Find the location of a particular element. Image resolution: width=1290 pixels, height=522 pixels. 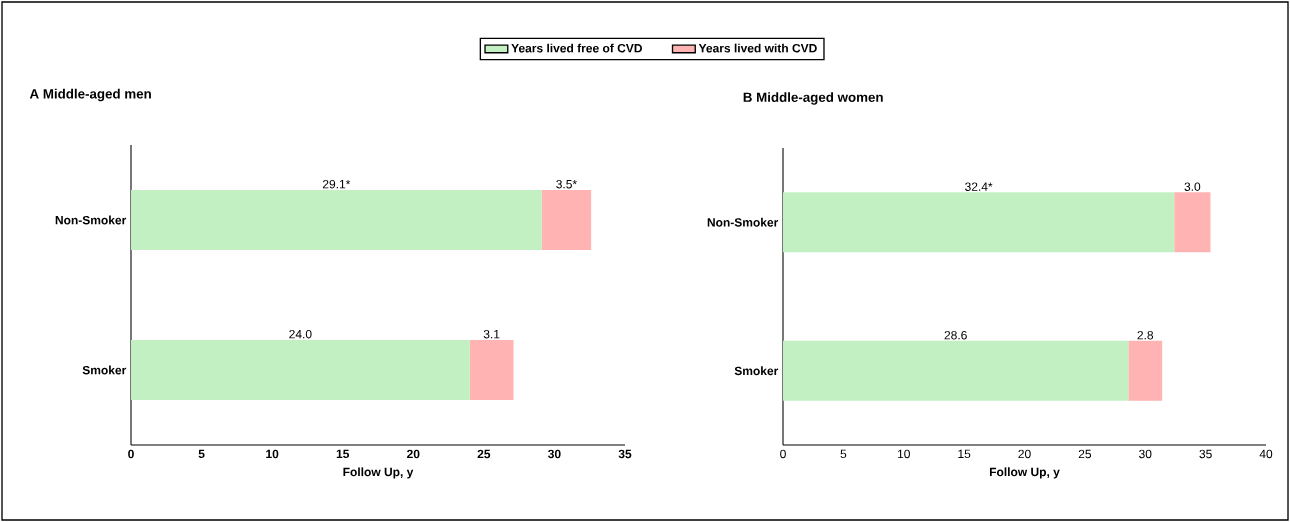

data-label: 29.1* is located at coordinates (336, 184).